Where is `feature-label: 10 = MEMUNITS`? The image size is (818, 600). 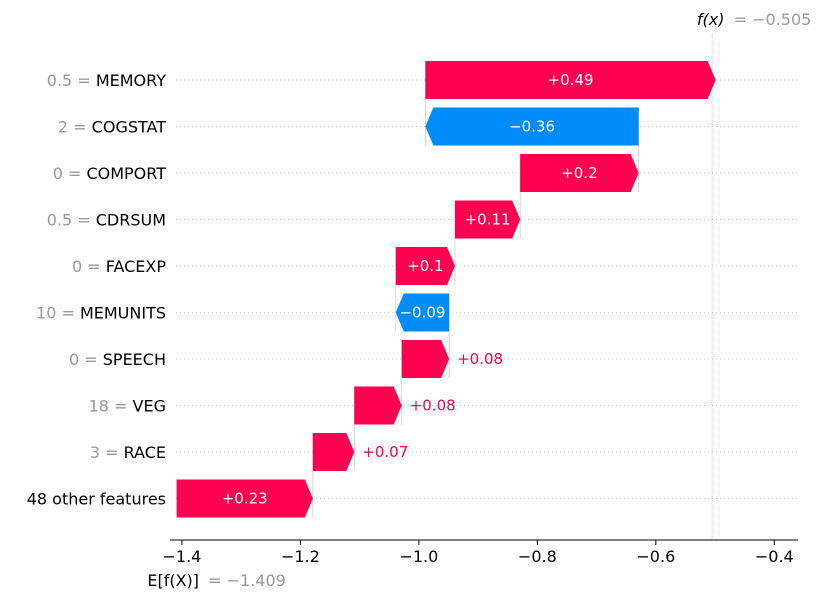 feature-label: 10 = MEMUNITS is located at coordinates (101, 312).